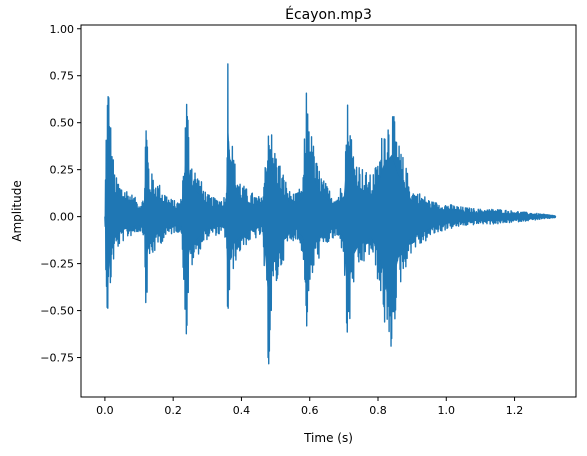 The image size is (587, 456). I want to click on x-axis-label: Time (s), so click(328, 438).